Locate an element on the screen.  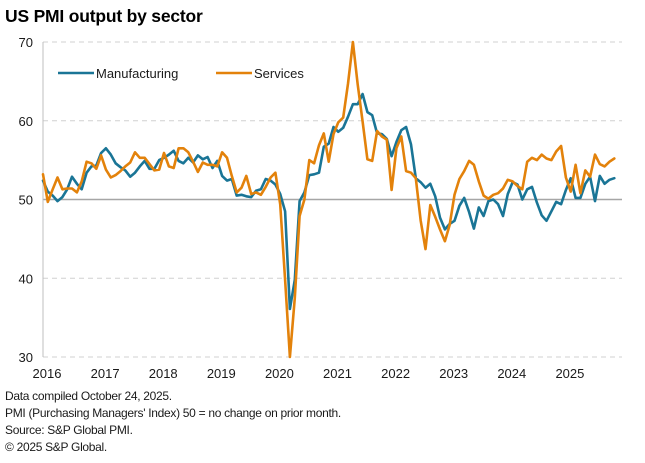
footnote-date: Data compiled October 24, 2025. is located at coordinates (88, 396).